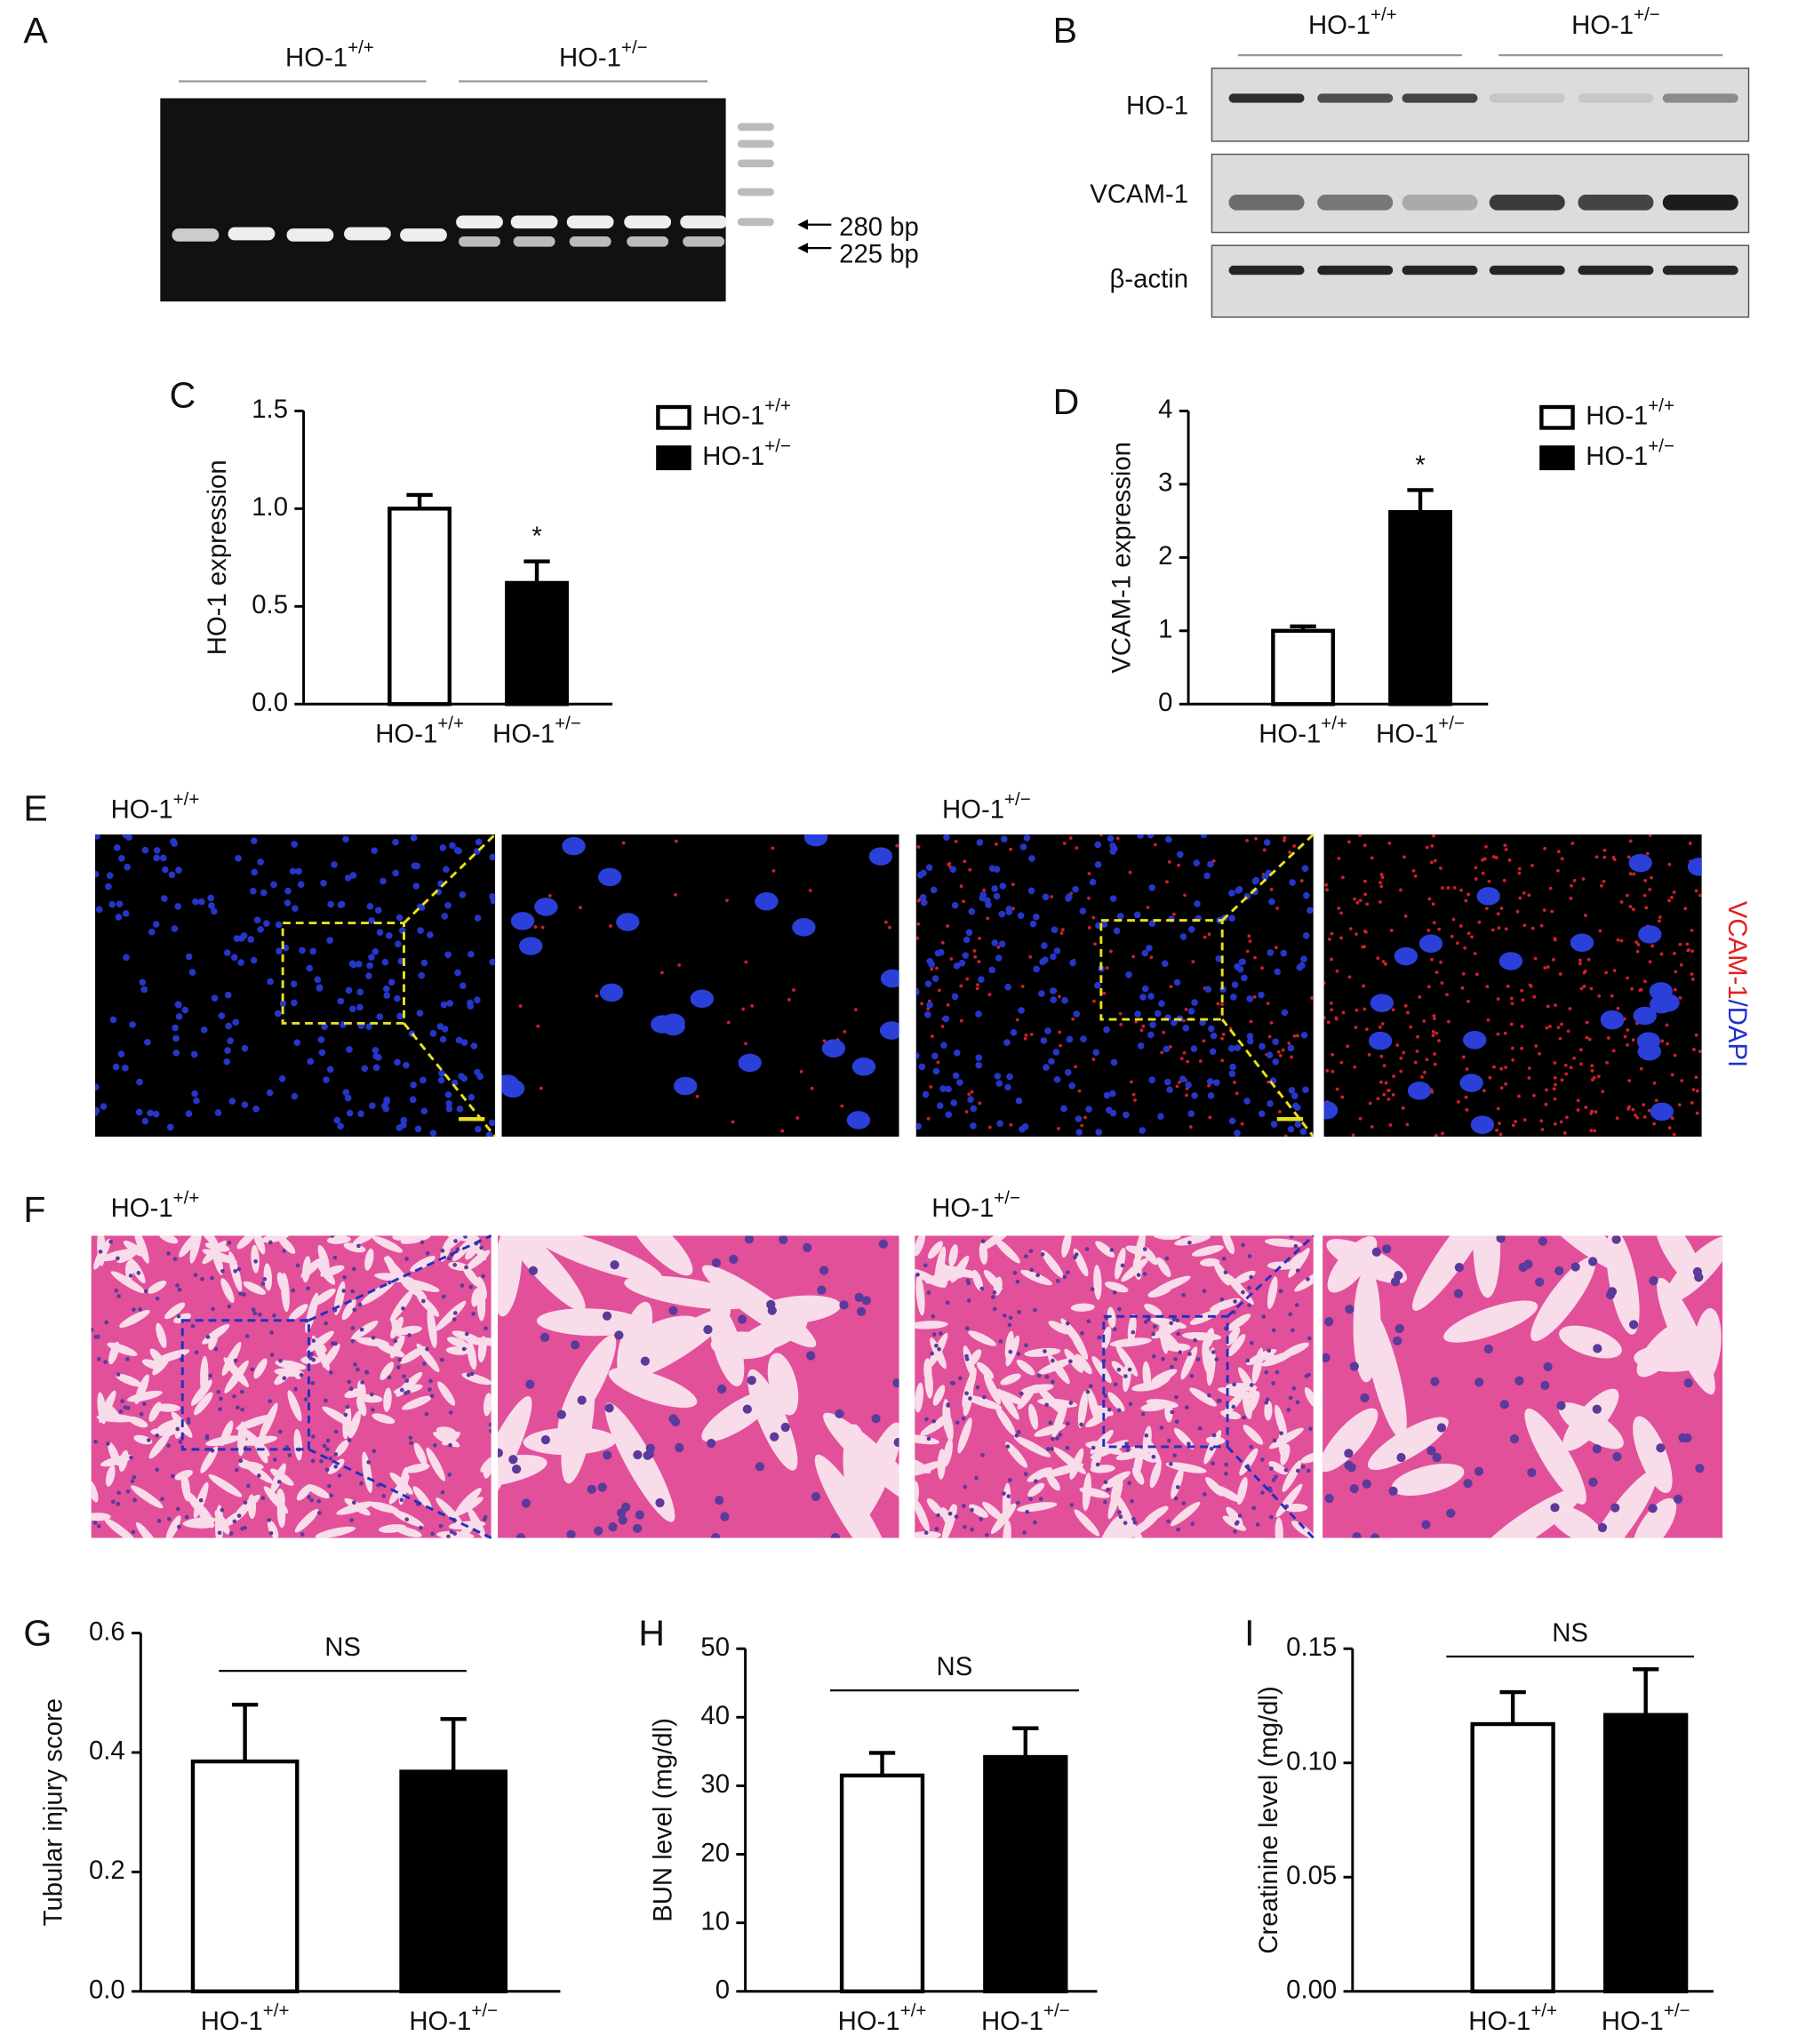 This screenshot has height=2044, width=1806. What do you see at coordinates (367, 234) in the screenshot?
I see `gel-band` at bounding box center [367, 234].